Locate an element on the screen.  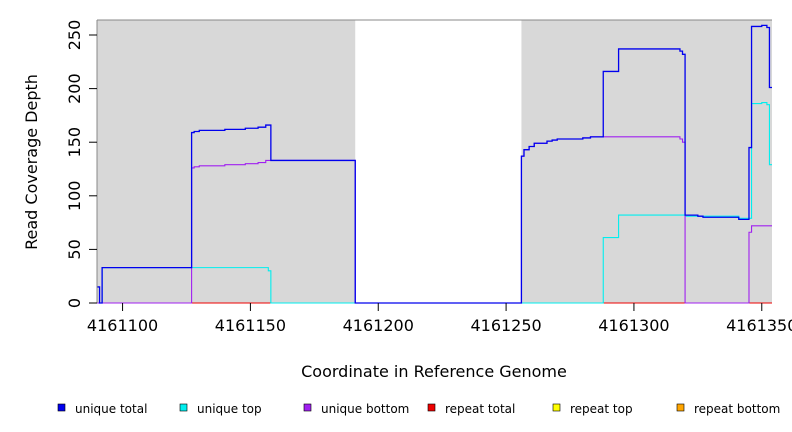
legend-item: unique top is located at coordinates (220, 409).